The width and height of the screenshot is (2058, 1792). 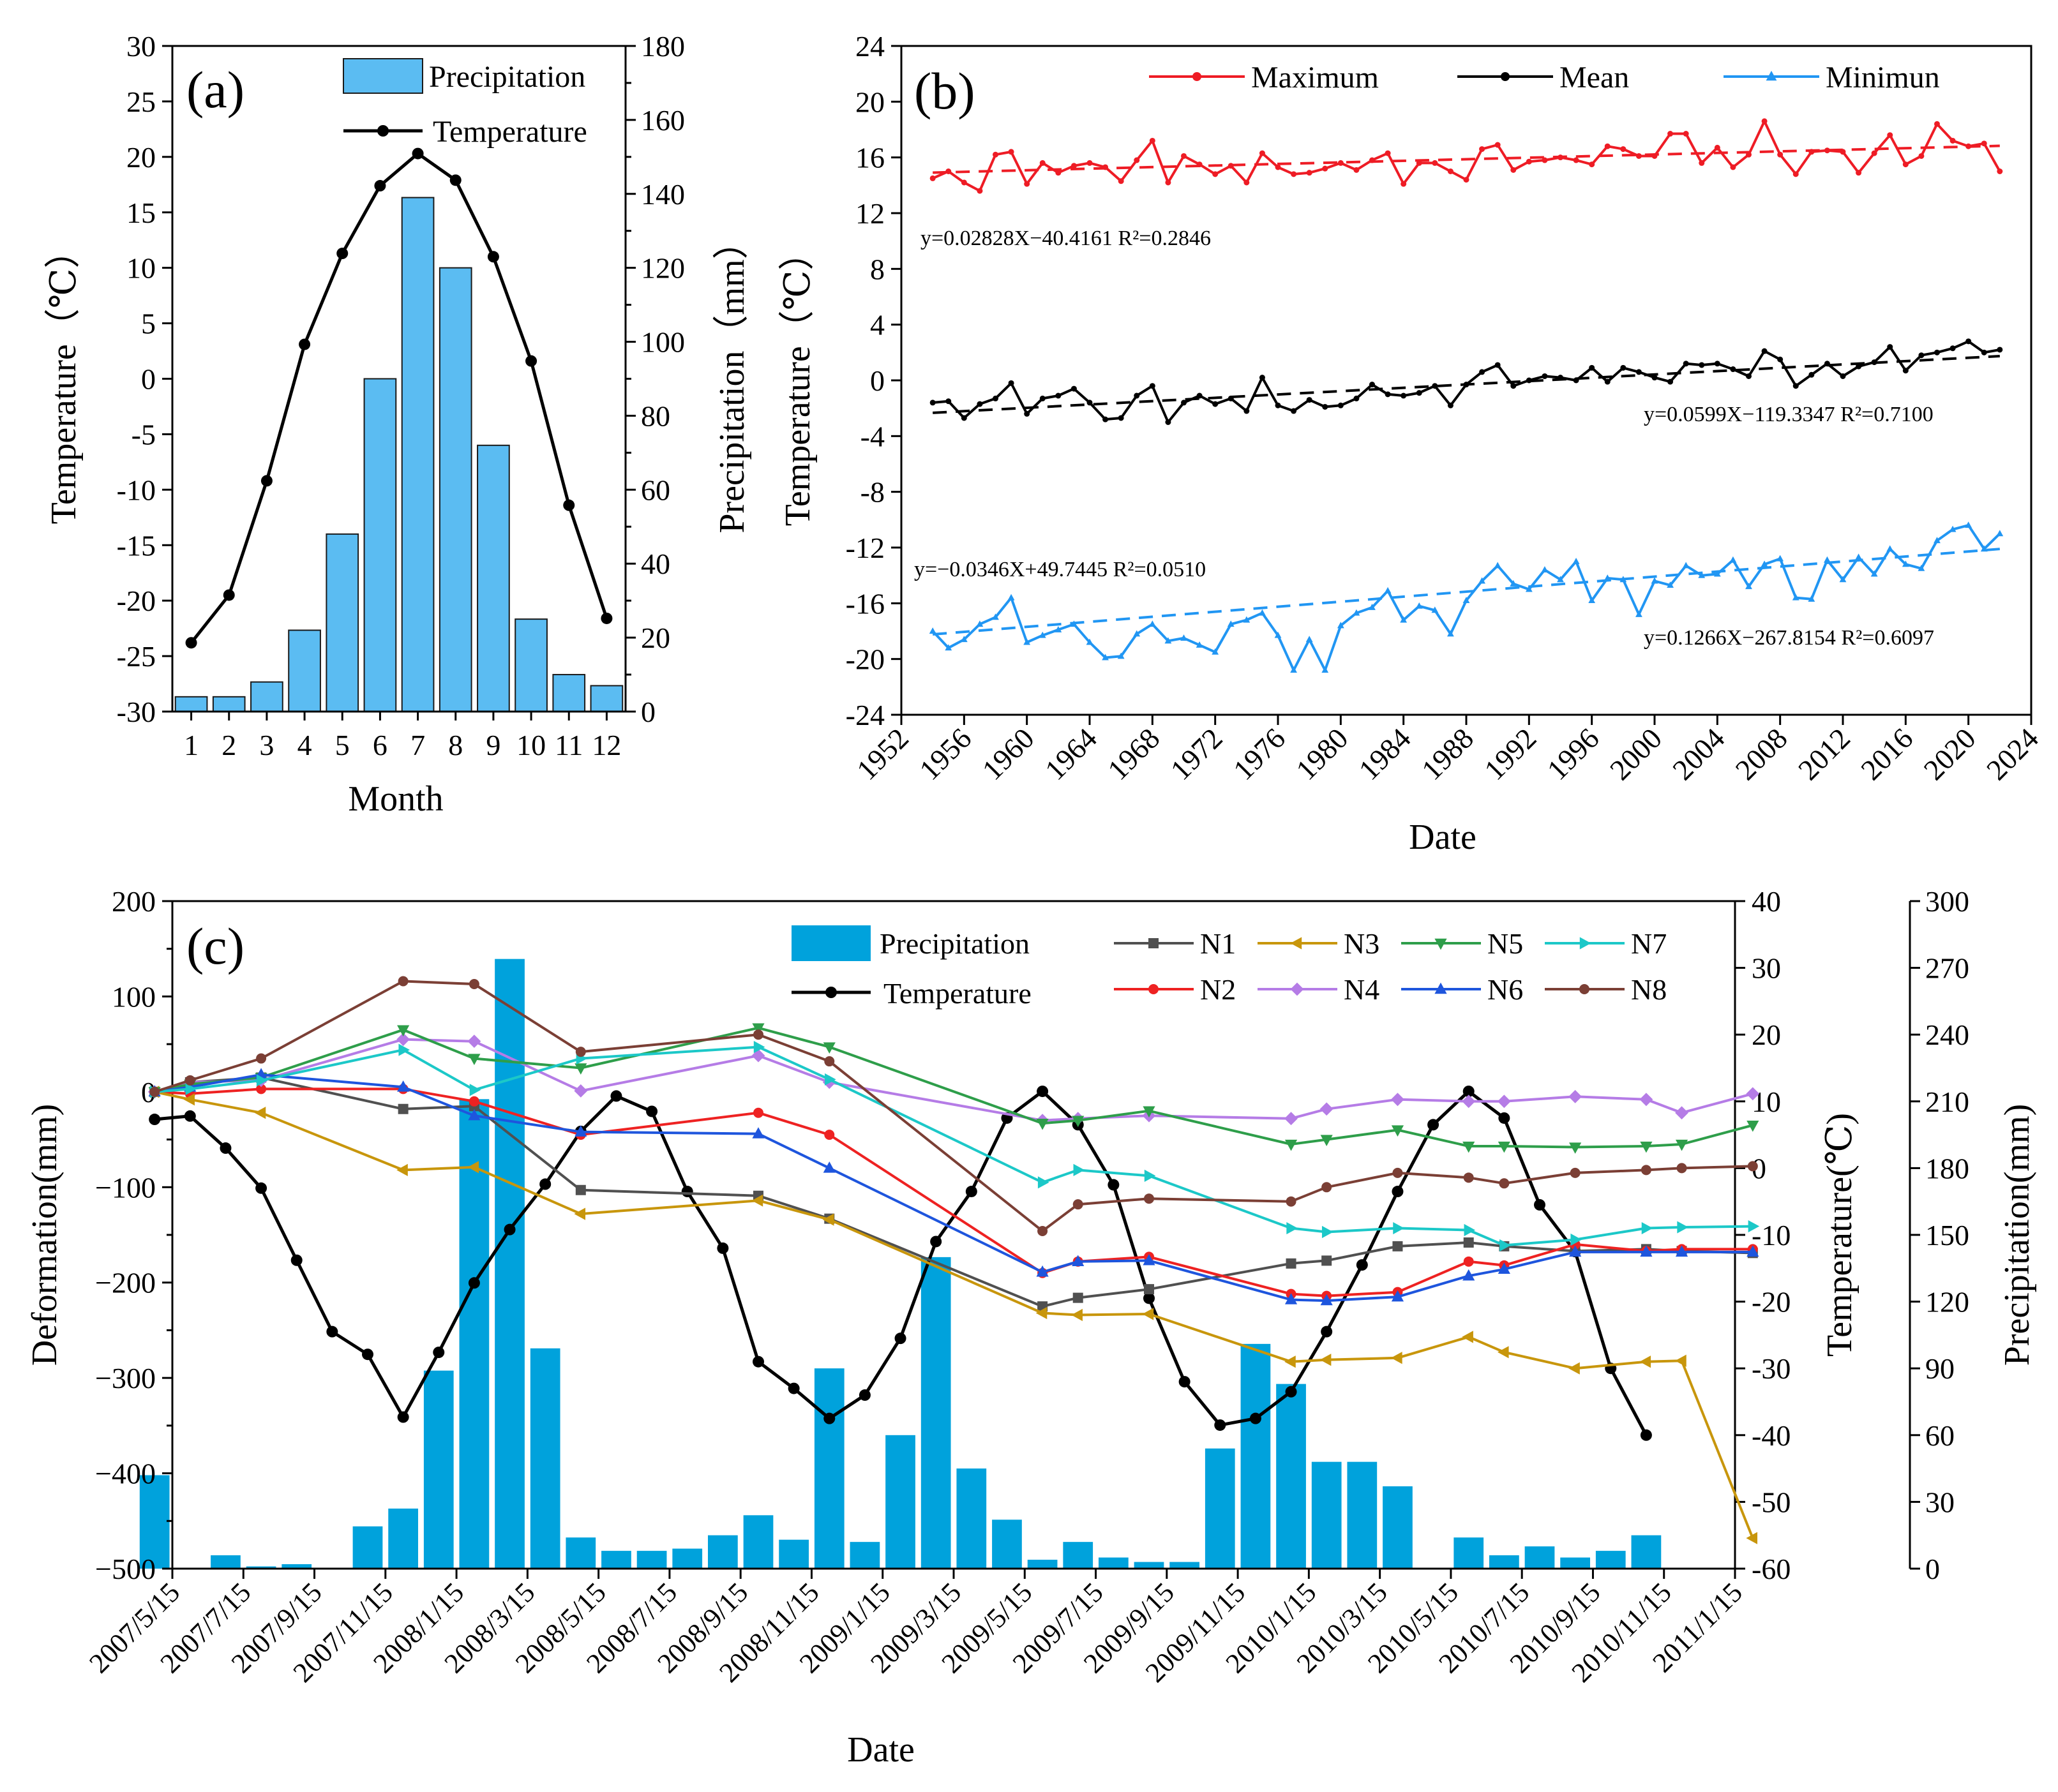 What do you see at coordinates (1940, 1502) in the screenshot?
I see `right-tick-label-c: 30` at bounding box center [1940, 1502].